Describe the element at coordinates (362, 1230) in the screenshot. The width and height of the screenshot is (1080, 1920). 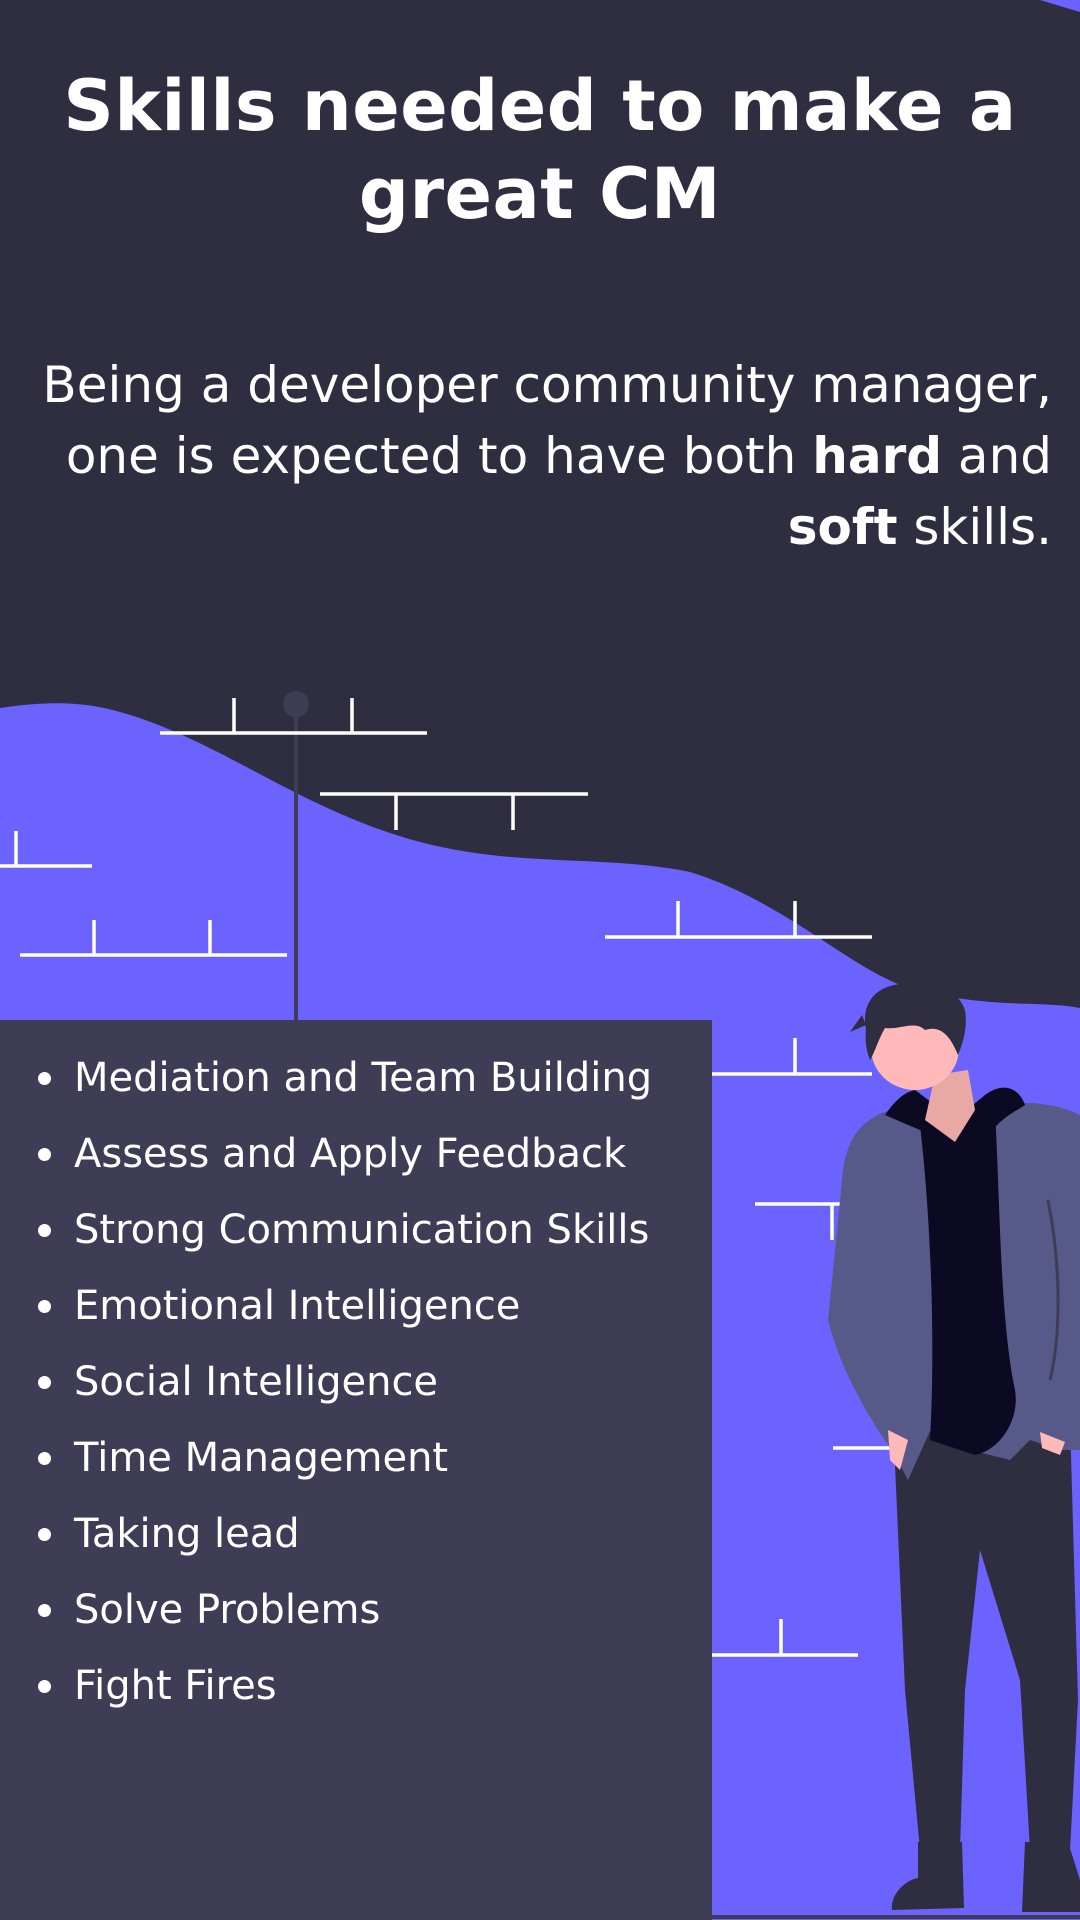
I see `skill-label: Strong Communication Skills` at that location.